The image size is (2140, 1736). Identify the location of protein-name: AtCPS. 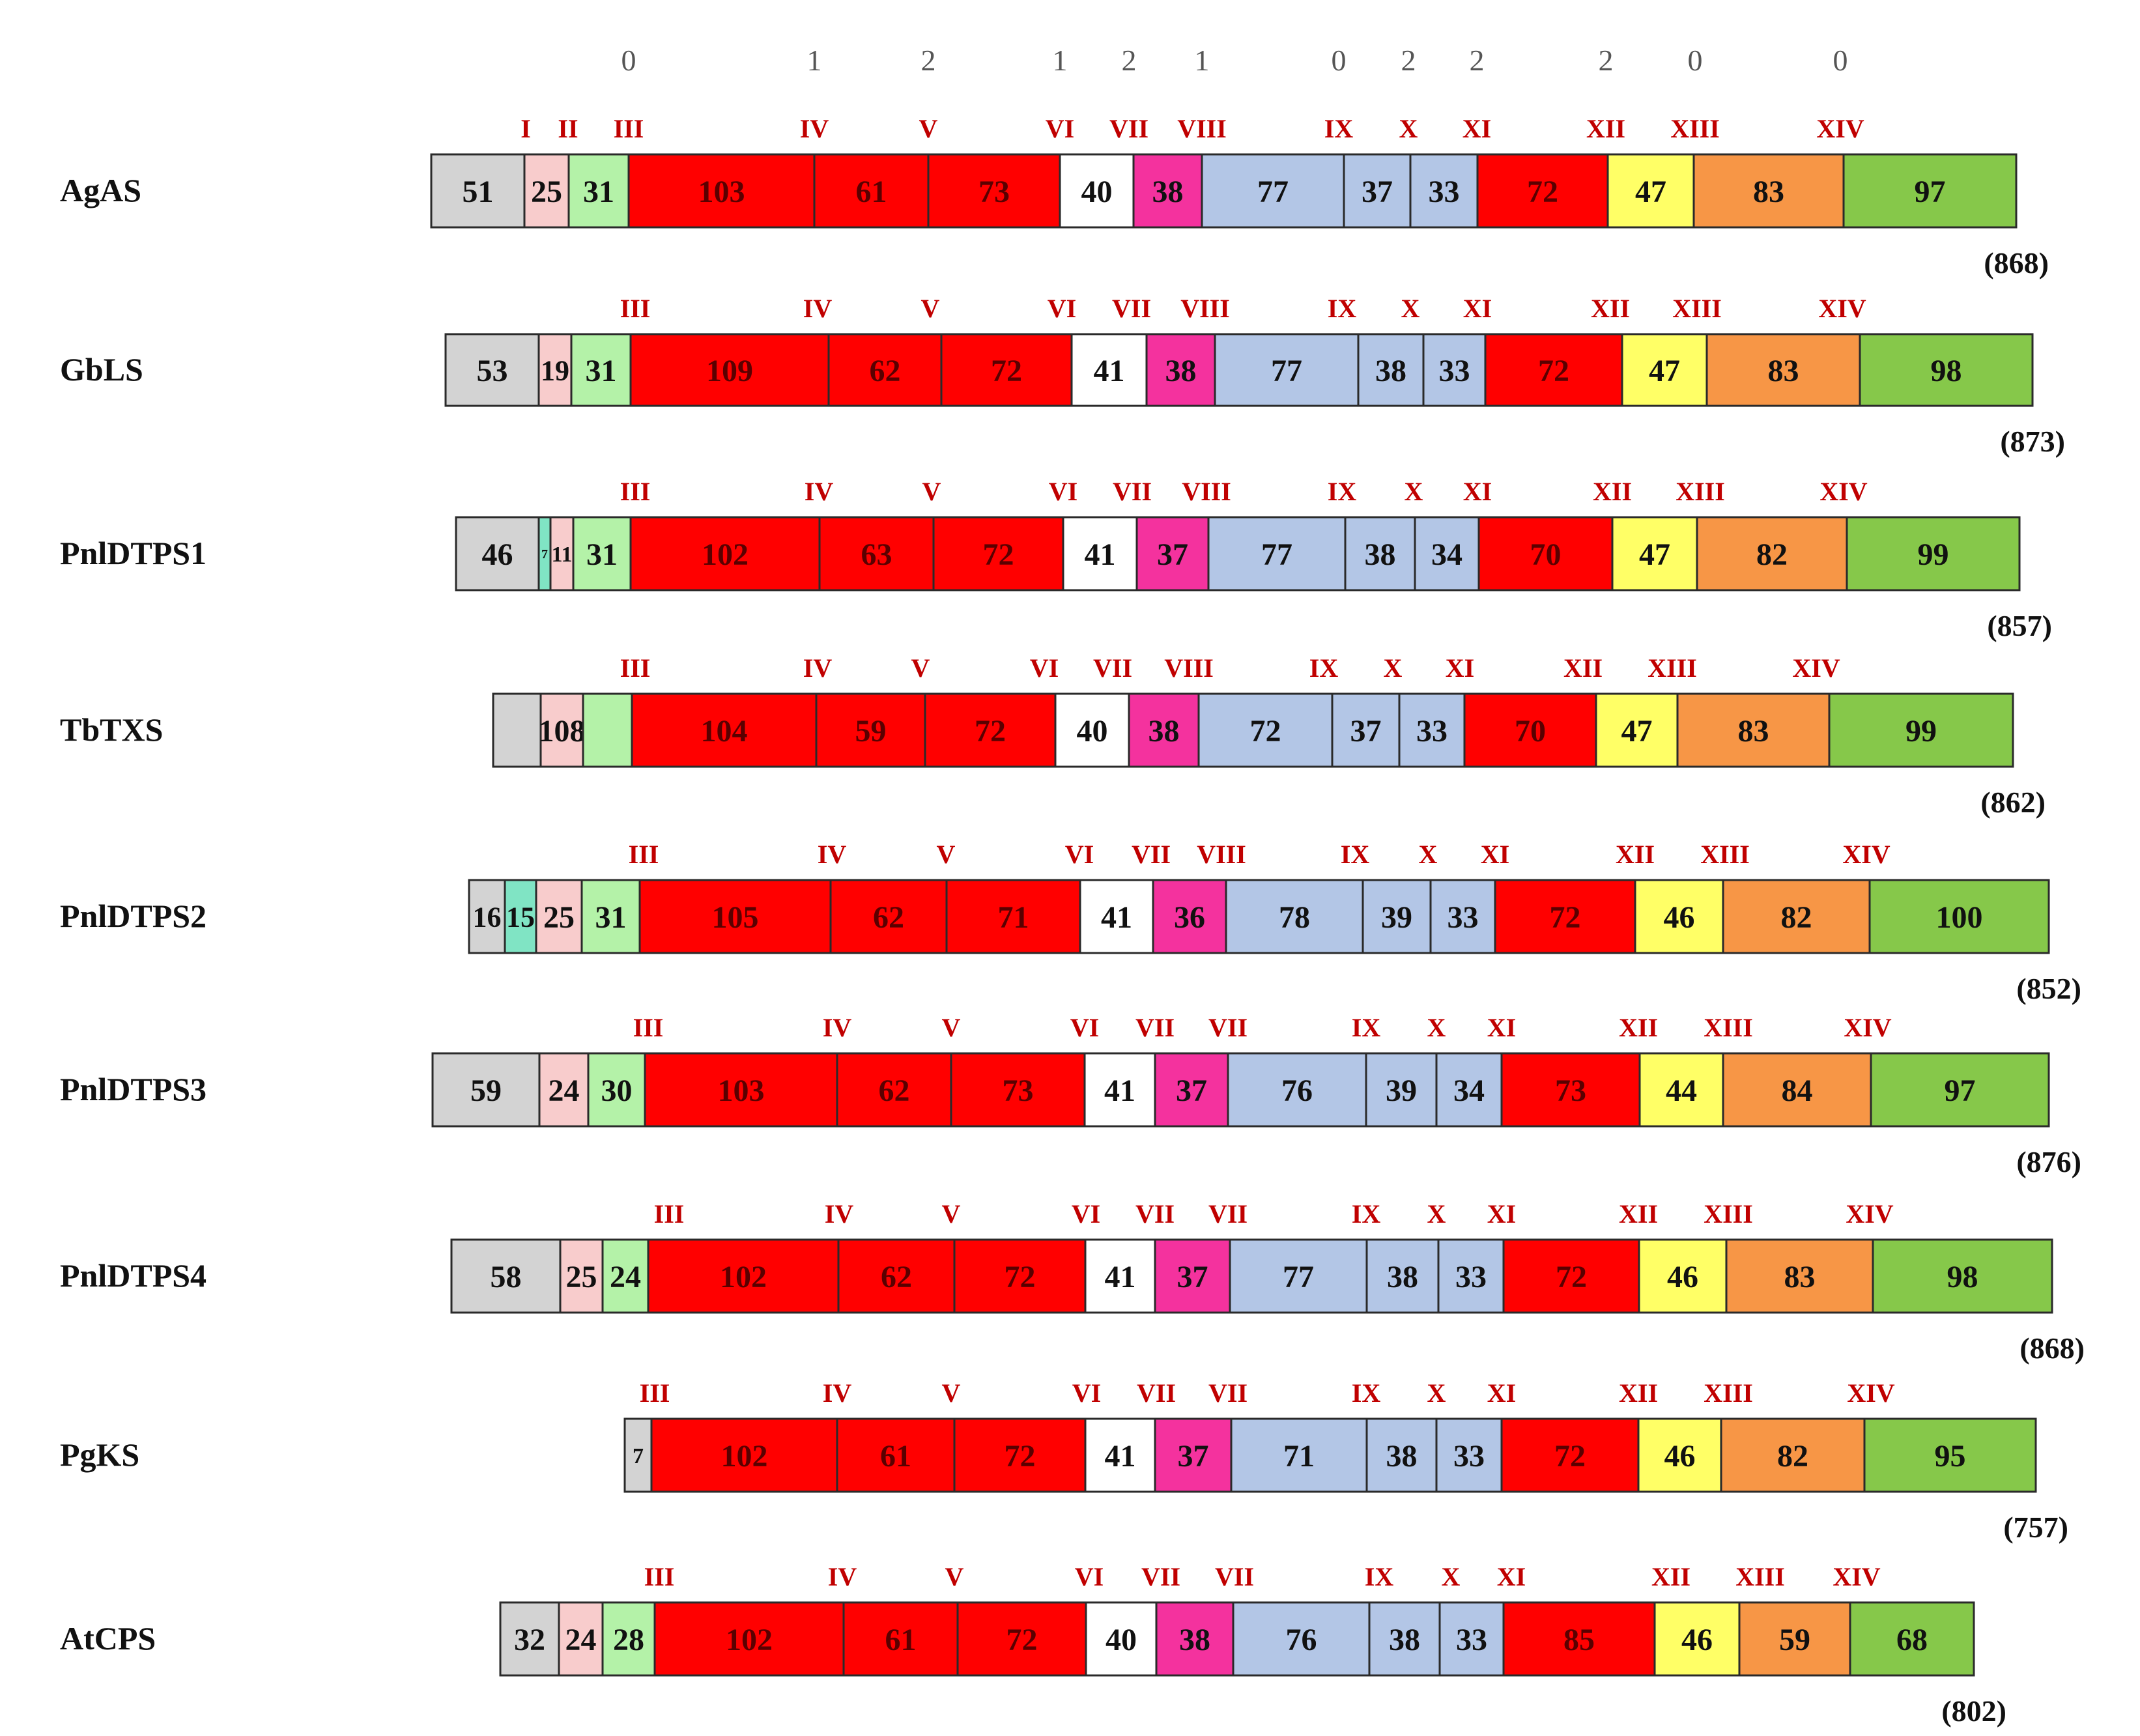
(108, 1638).